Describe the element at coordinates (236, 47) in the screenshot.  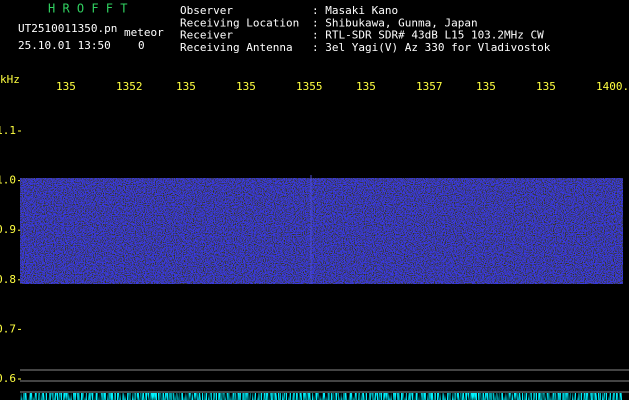
I see `info-label: Receiving Antenna` at that location.